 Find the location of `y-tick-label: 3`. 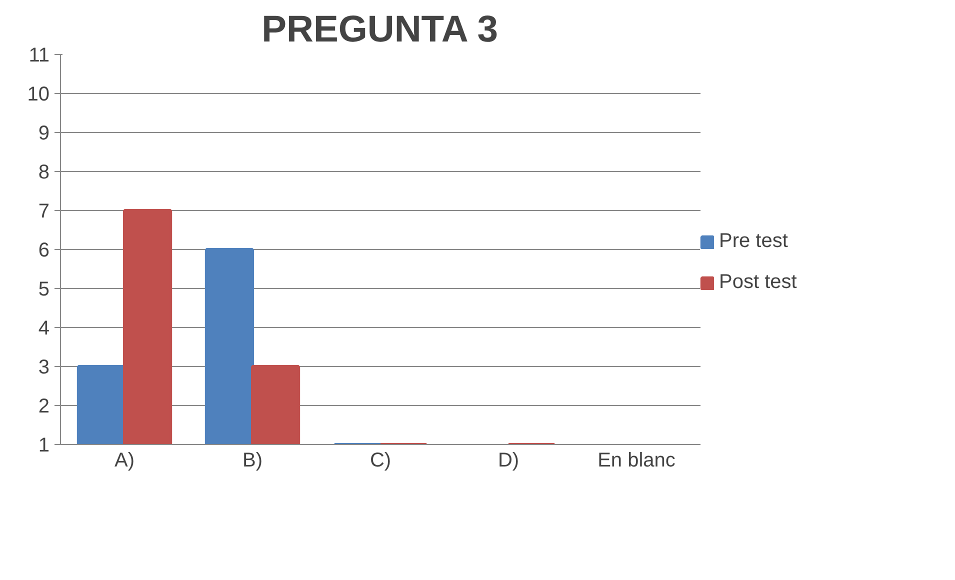

y-tick-label: 3 is located at coordinates (44, 367).